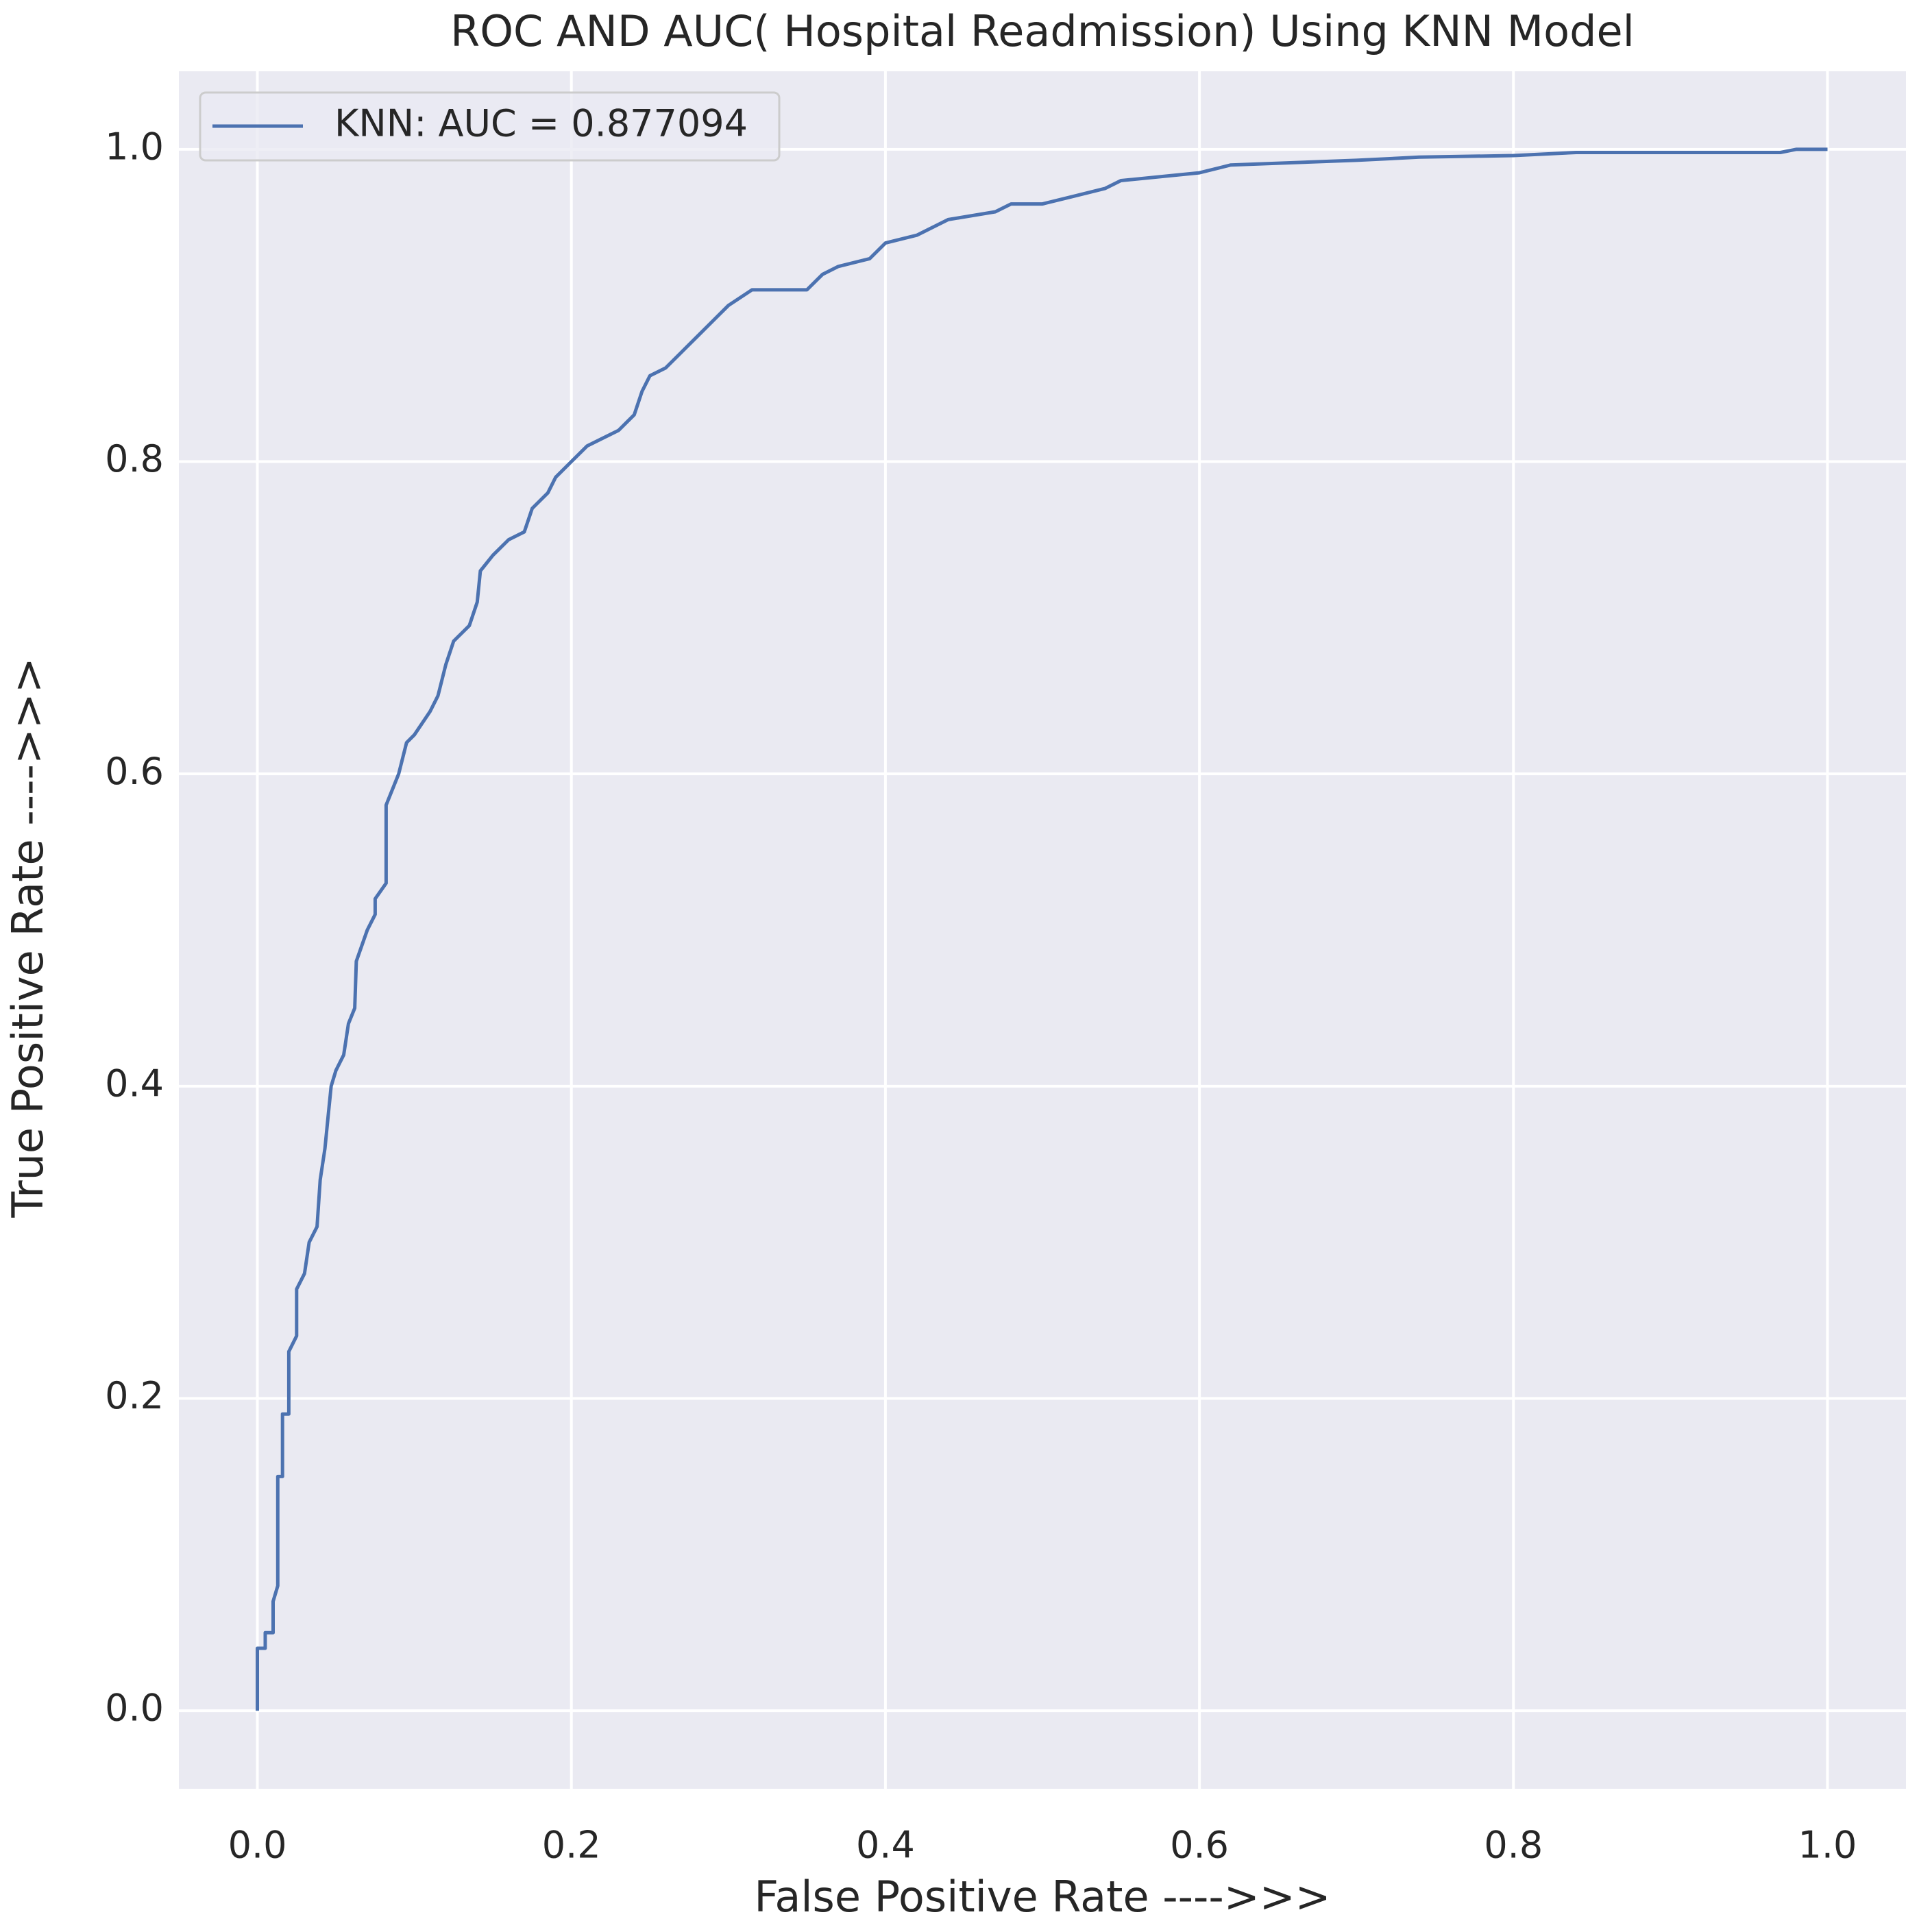  What do you see at coordinates (541, 123) in the screenshot?
I see `legend-label: KNN: AUC = 0.877094` at bounding box center [541, 123].